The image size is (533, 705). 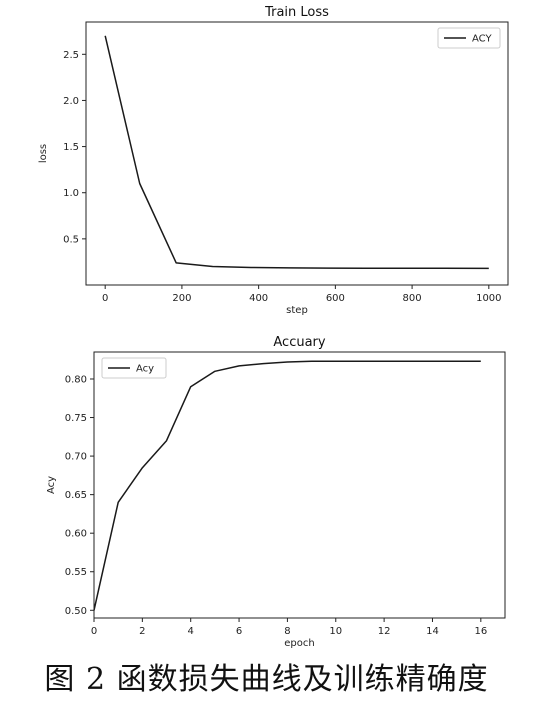 I want to click on x-tick-label: 8, so click(x=287, y=631).